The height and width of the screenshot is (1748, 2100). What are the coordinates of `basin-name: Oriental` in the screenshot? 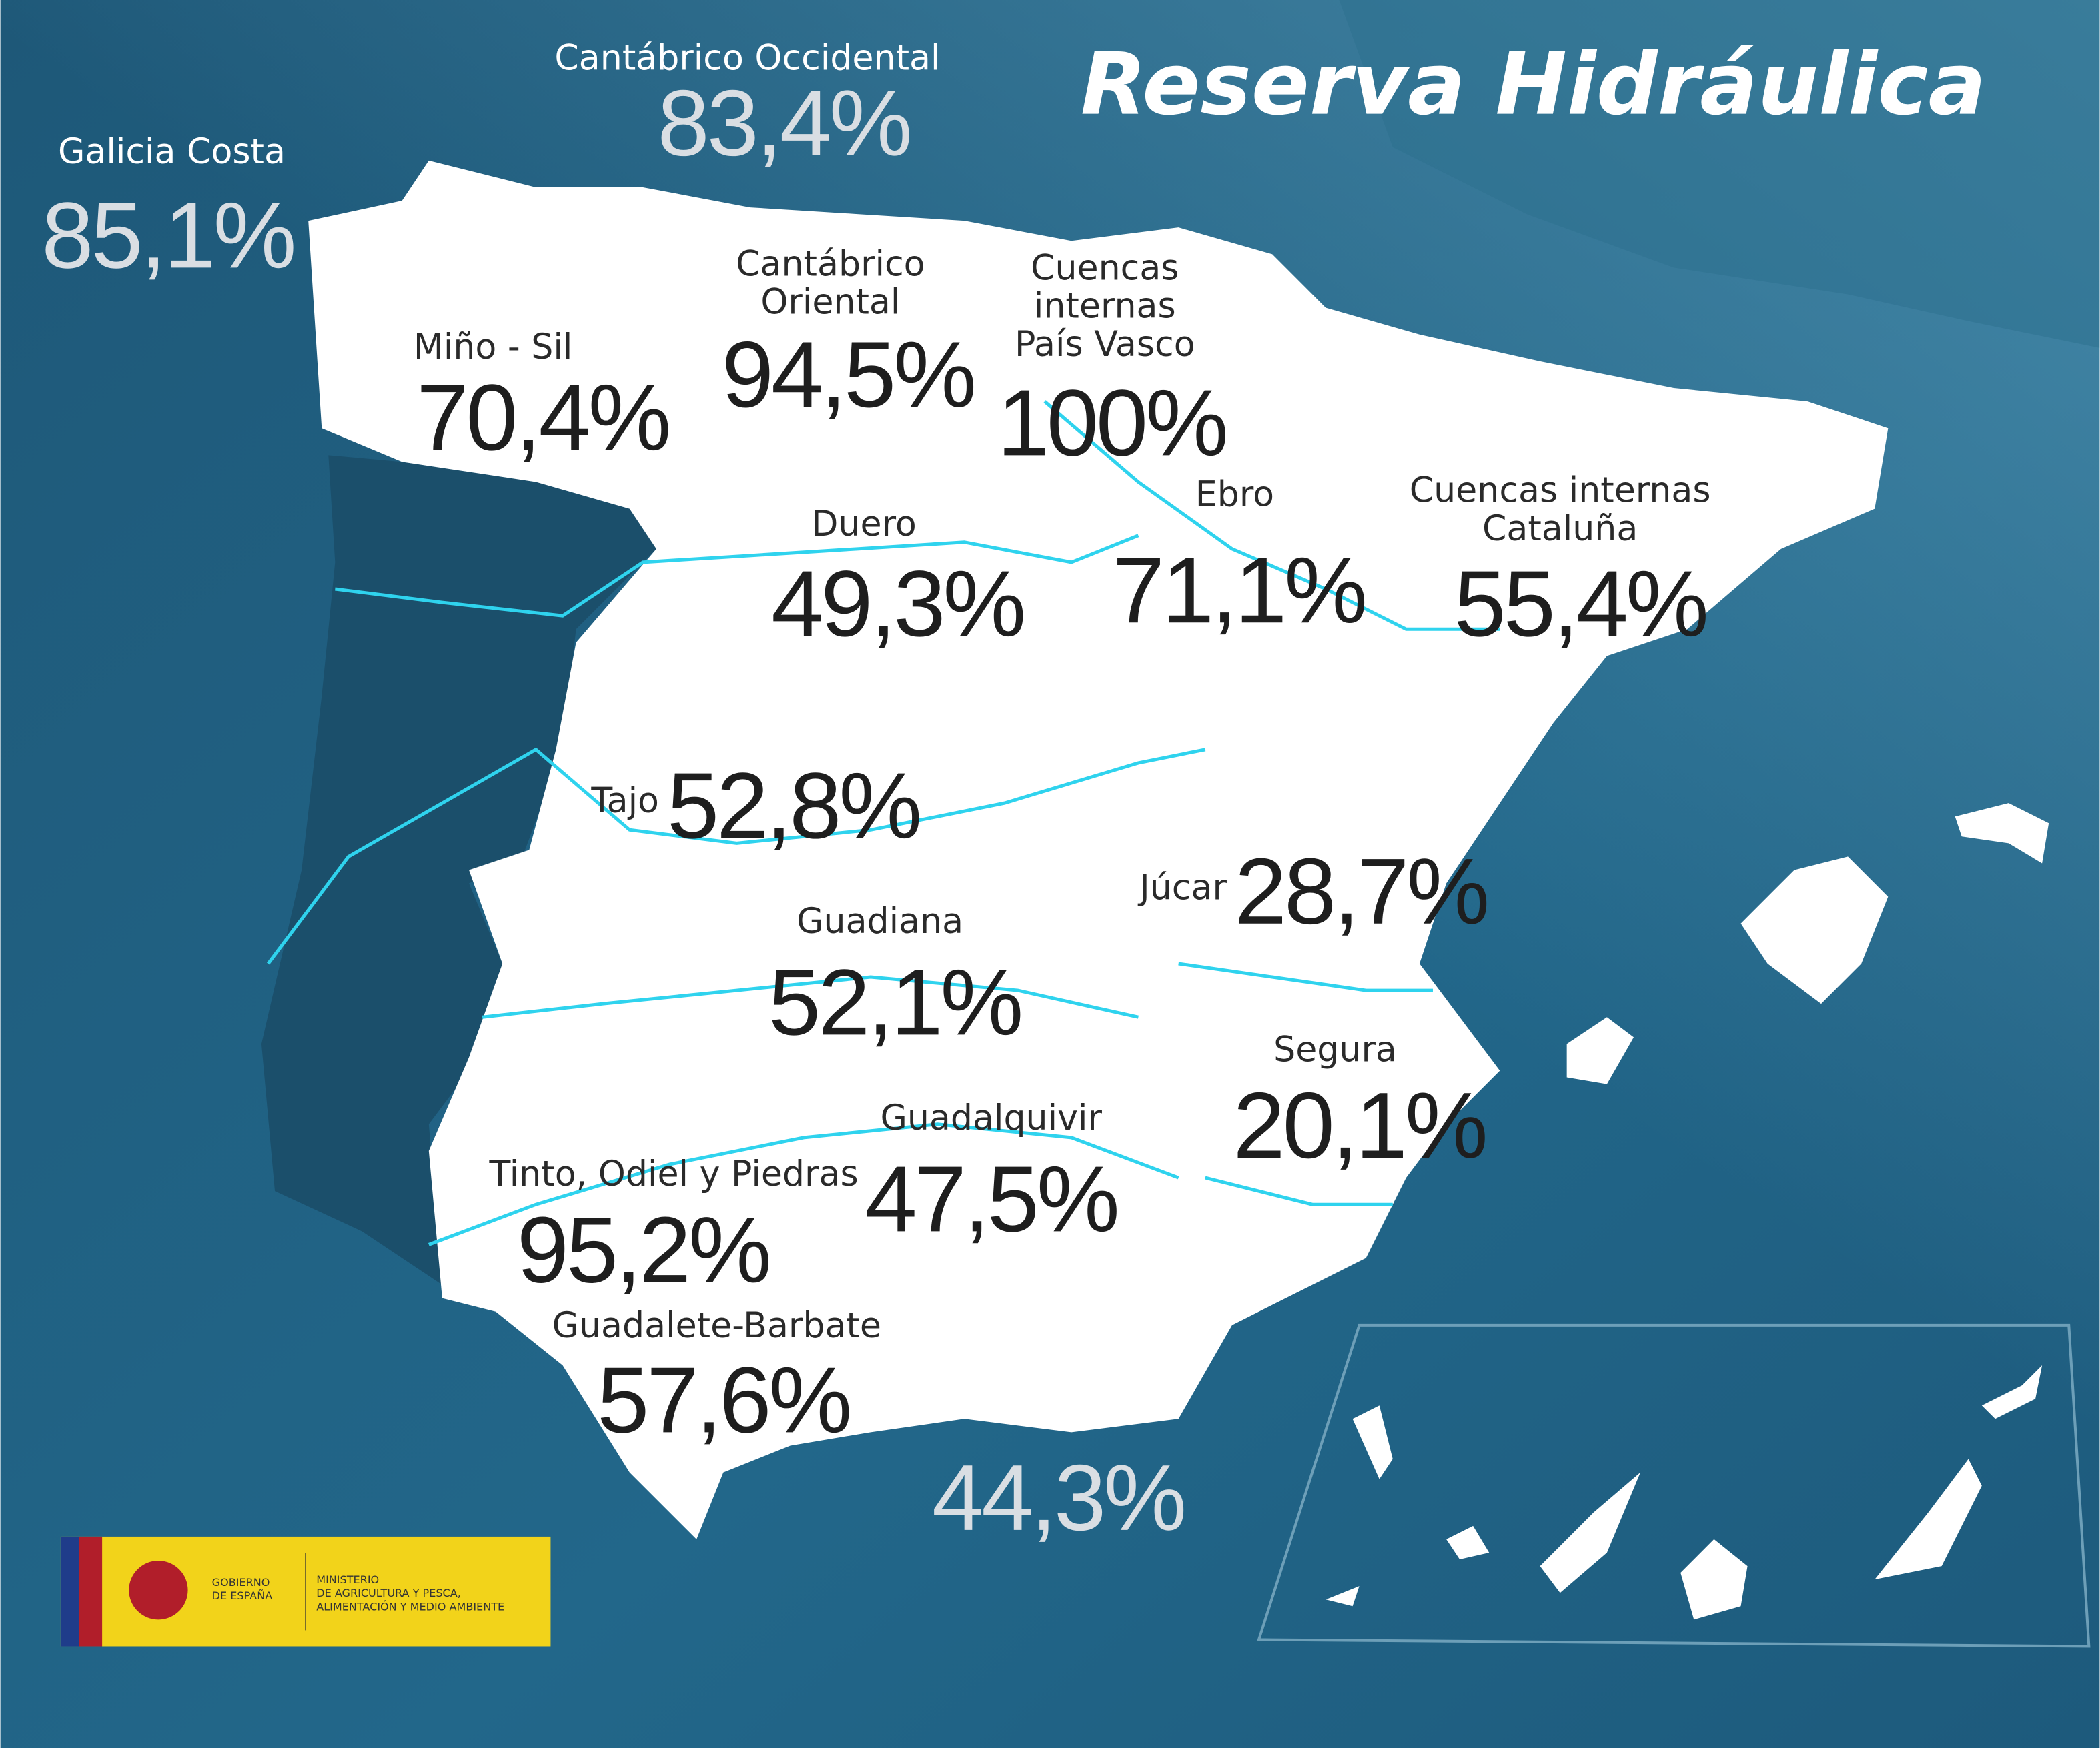 It's located at (830, 303).